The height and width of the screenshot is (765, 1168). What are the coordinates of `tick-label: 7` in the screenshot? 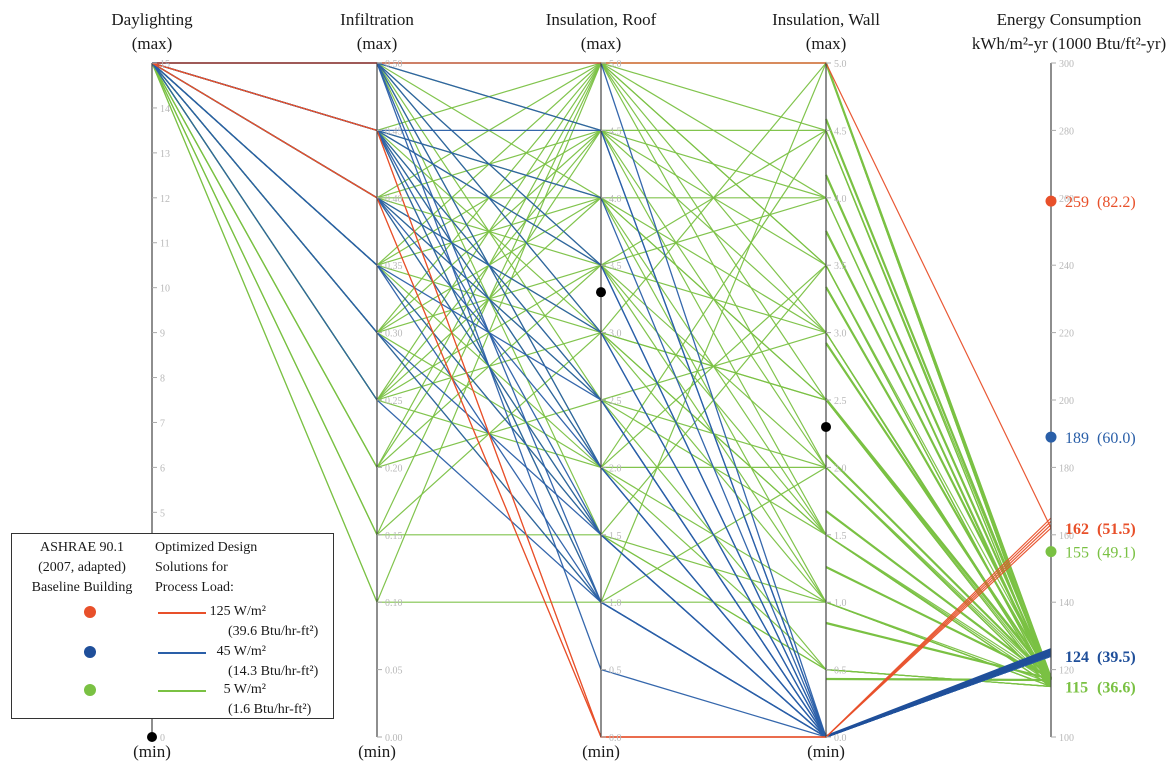 It's located at (162, 423).